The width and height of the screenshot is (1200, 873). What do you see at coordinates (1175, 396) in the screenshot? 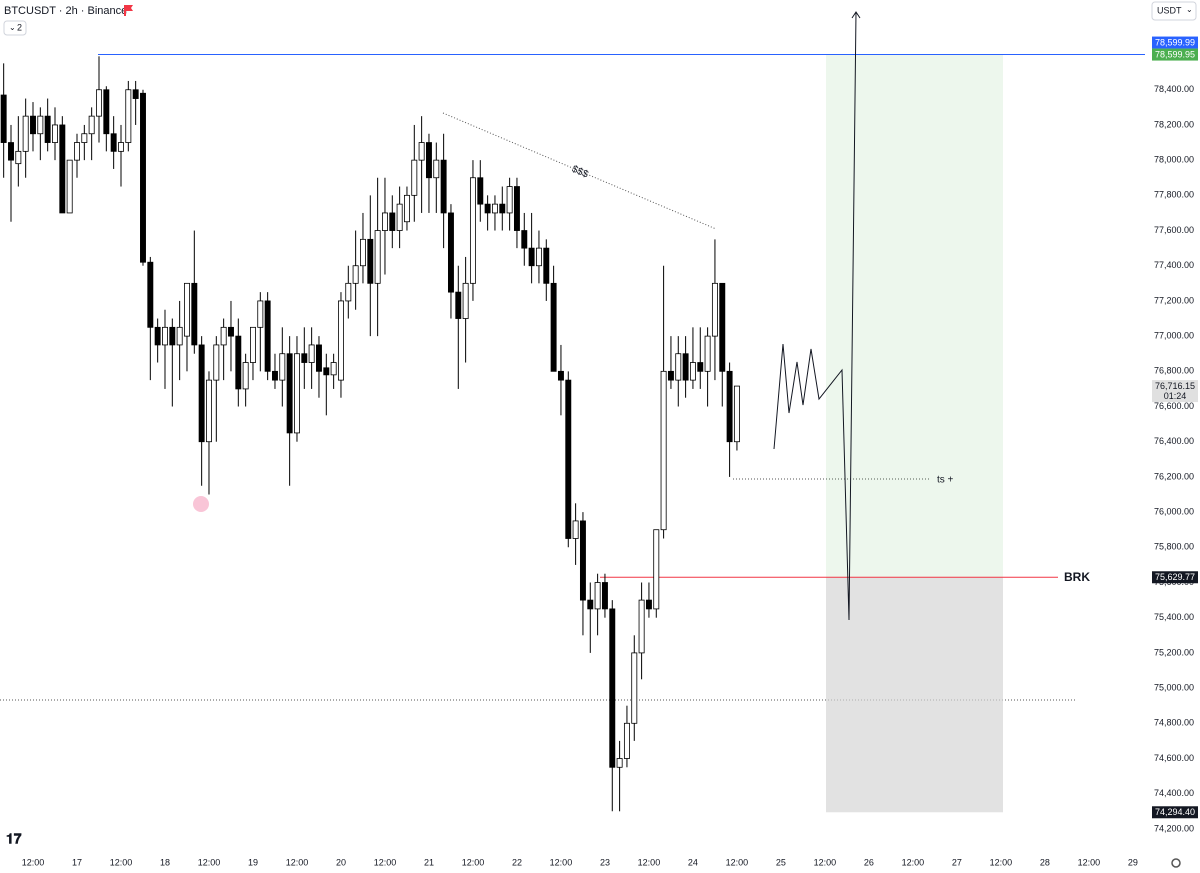
I see `countdown-label: 01:24` at bounding box center [1175, 396].